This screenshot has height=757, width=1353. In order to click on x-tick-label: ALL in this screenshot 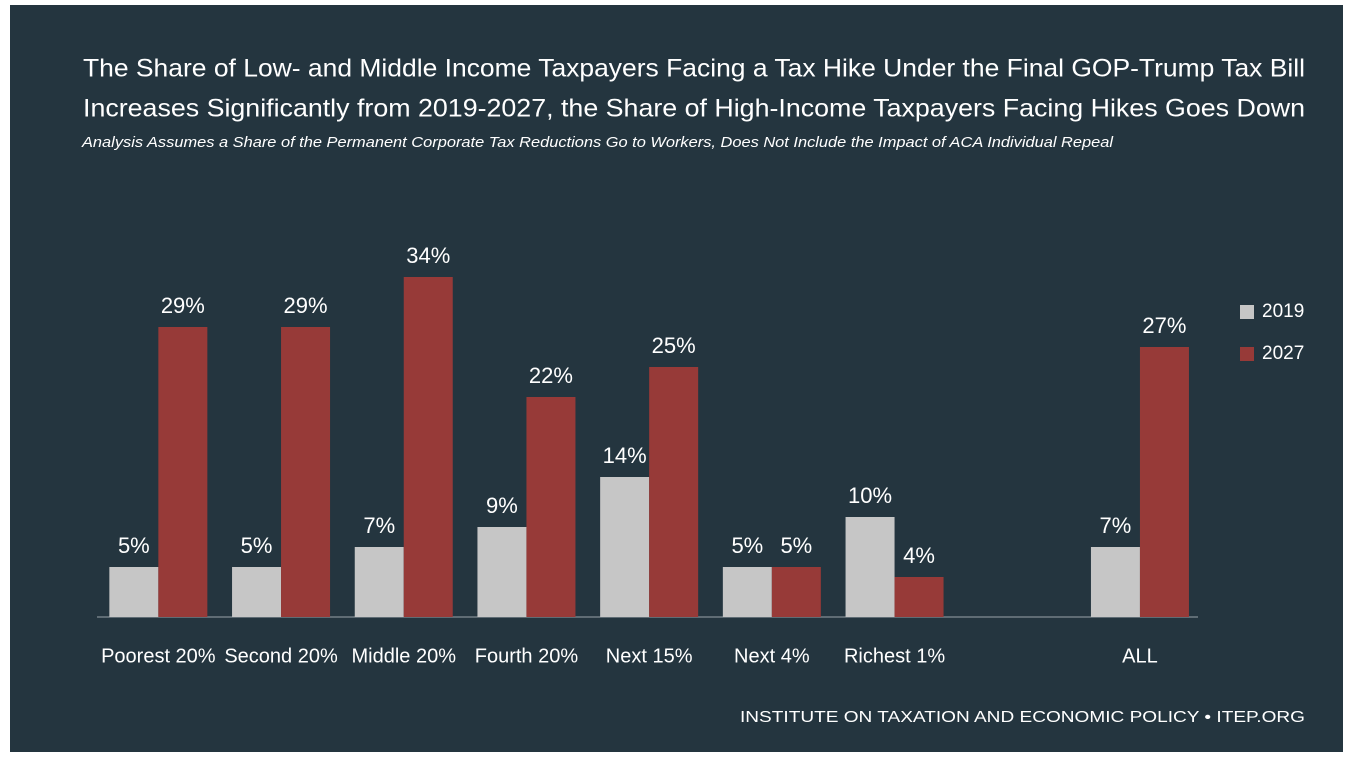, I will do `click(1140, 656)`.